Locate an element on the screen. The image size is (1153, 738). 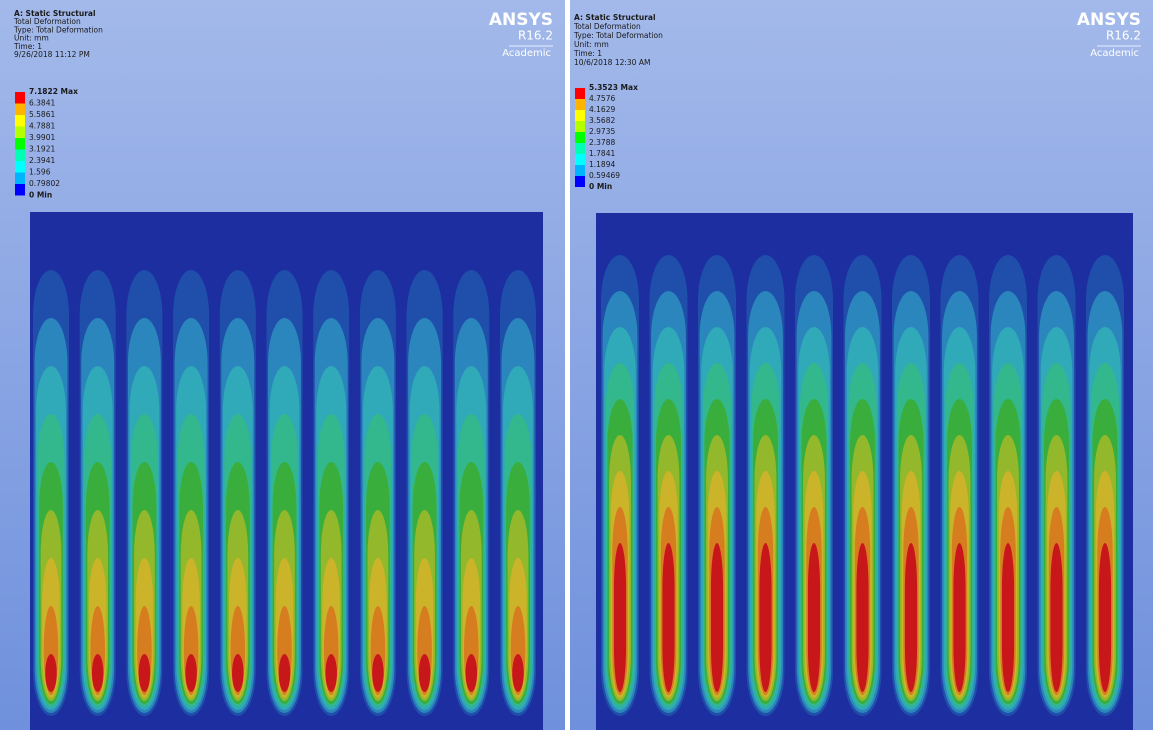
legend-label: 5.5861 is located at coordinates (42, 114).